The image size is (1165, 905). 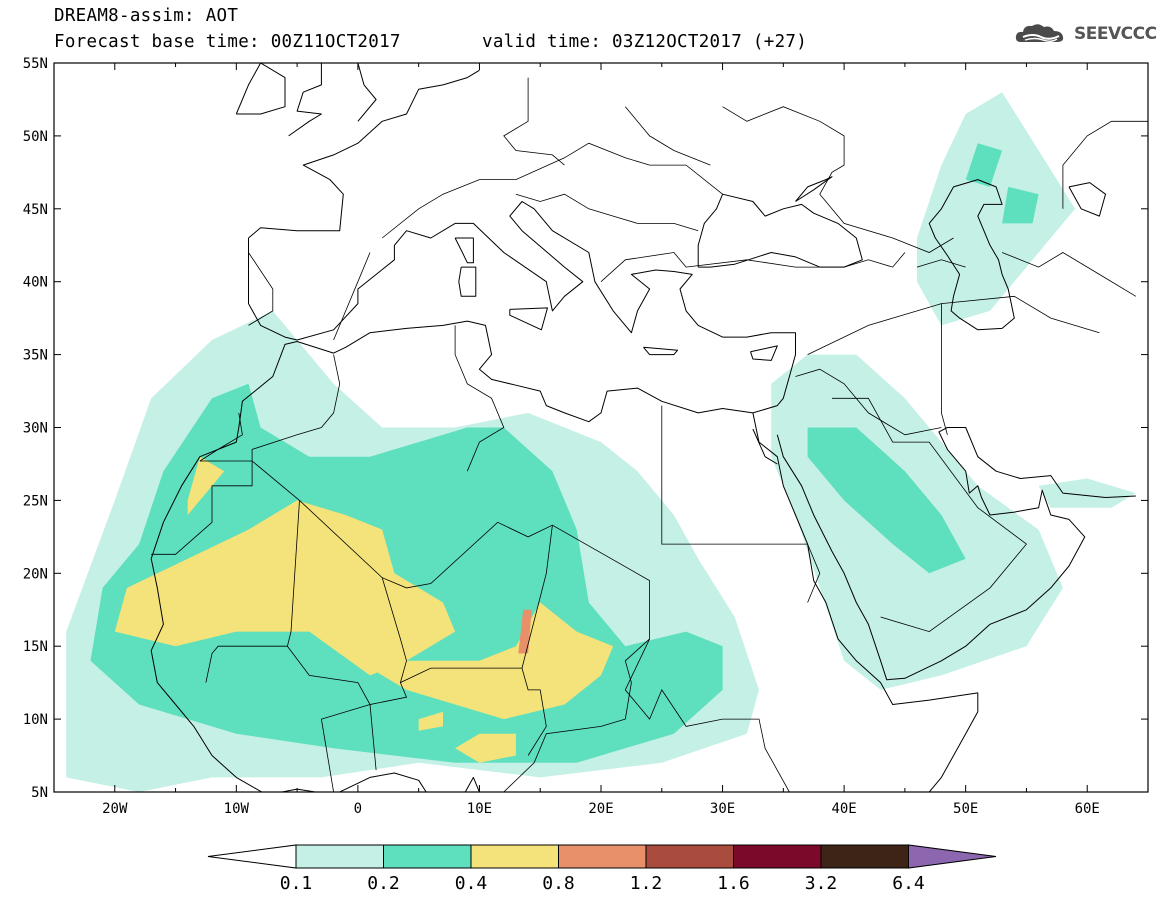 What do you see at coordinates (645, 42) in the screenshot?
I see `valid-time: valid time: 03Z12OCT2017 (+27)` at bounding box center [645, 42].